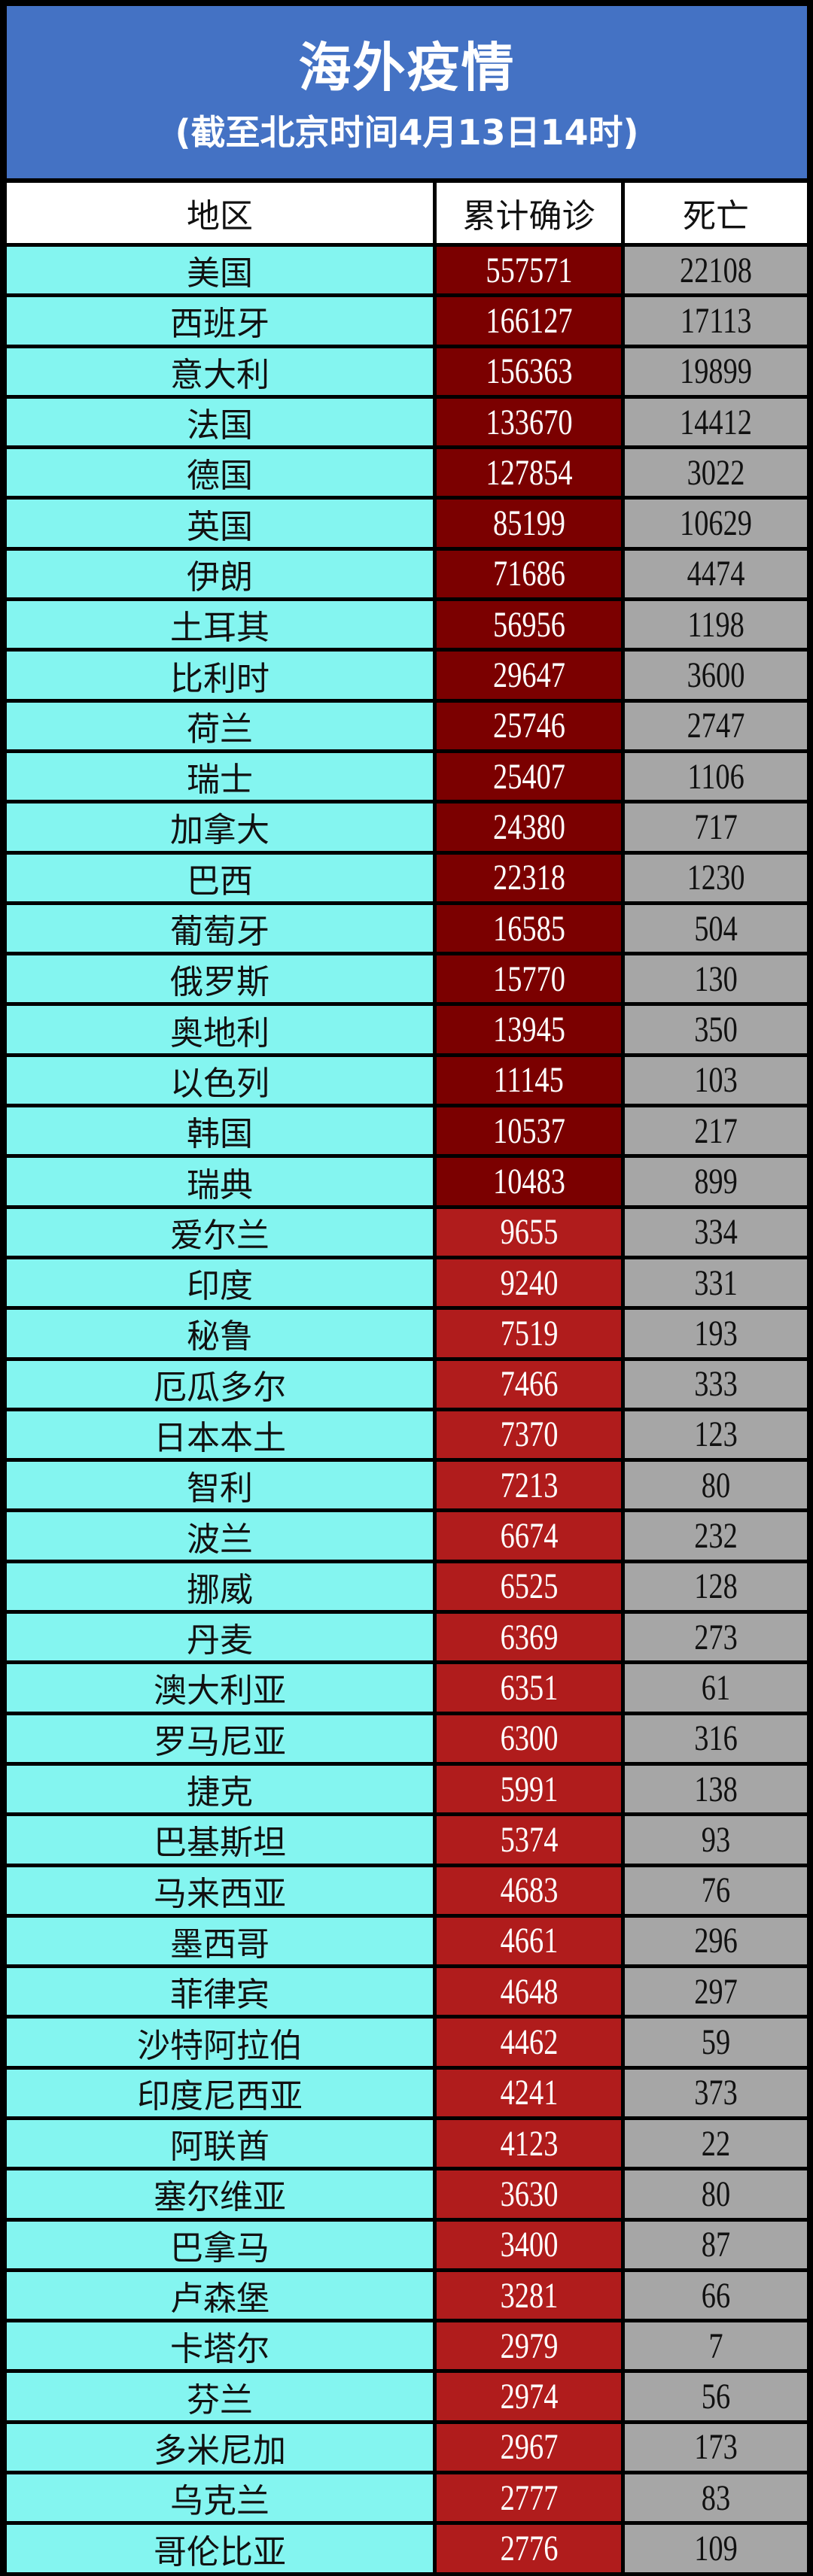 This screenshot has width=813, height=2576. I want to click on confirmed-cell: 25746, so click(529, 726).